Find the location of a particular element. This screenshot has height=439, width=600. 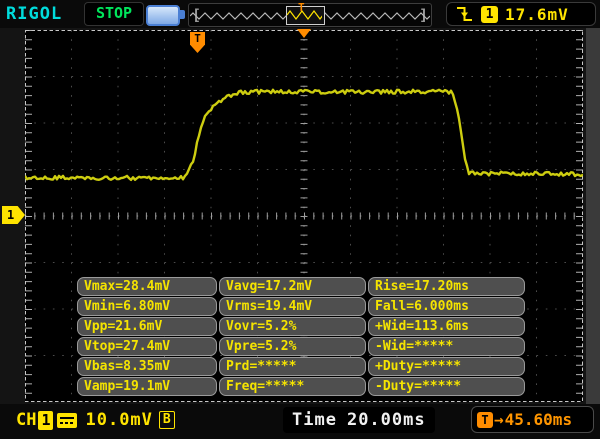

measurement-row: Vamp=19.1mV Freq=***** -Duty=***** is located at coordinates (303, 386).